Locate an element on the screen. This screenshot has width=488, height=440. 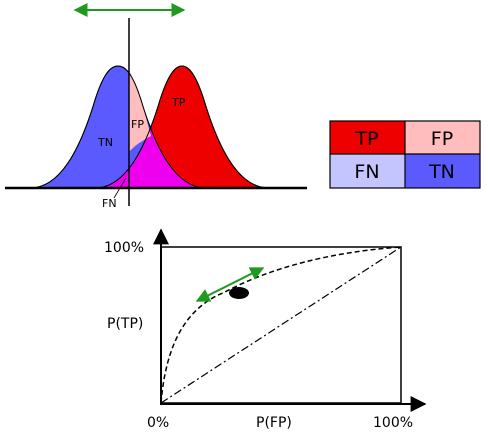
cell-tn is located at coordinates (442, 171).